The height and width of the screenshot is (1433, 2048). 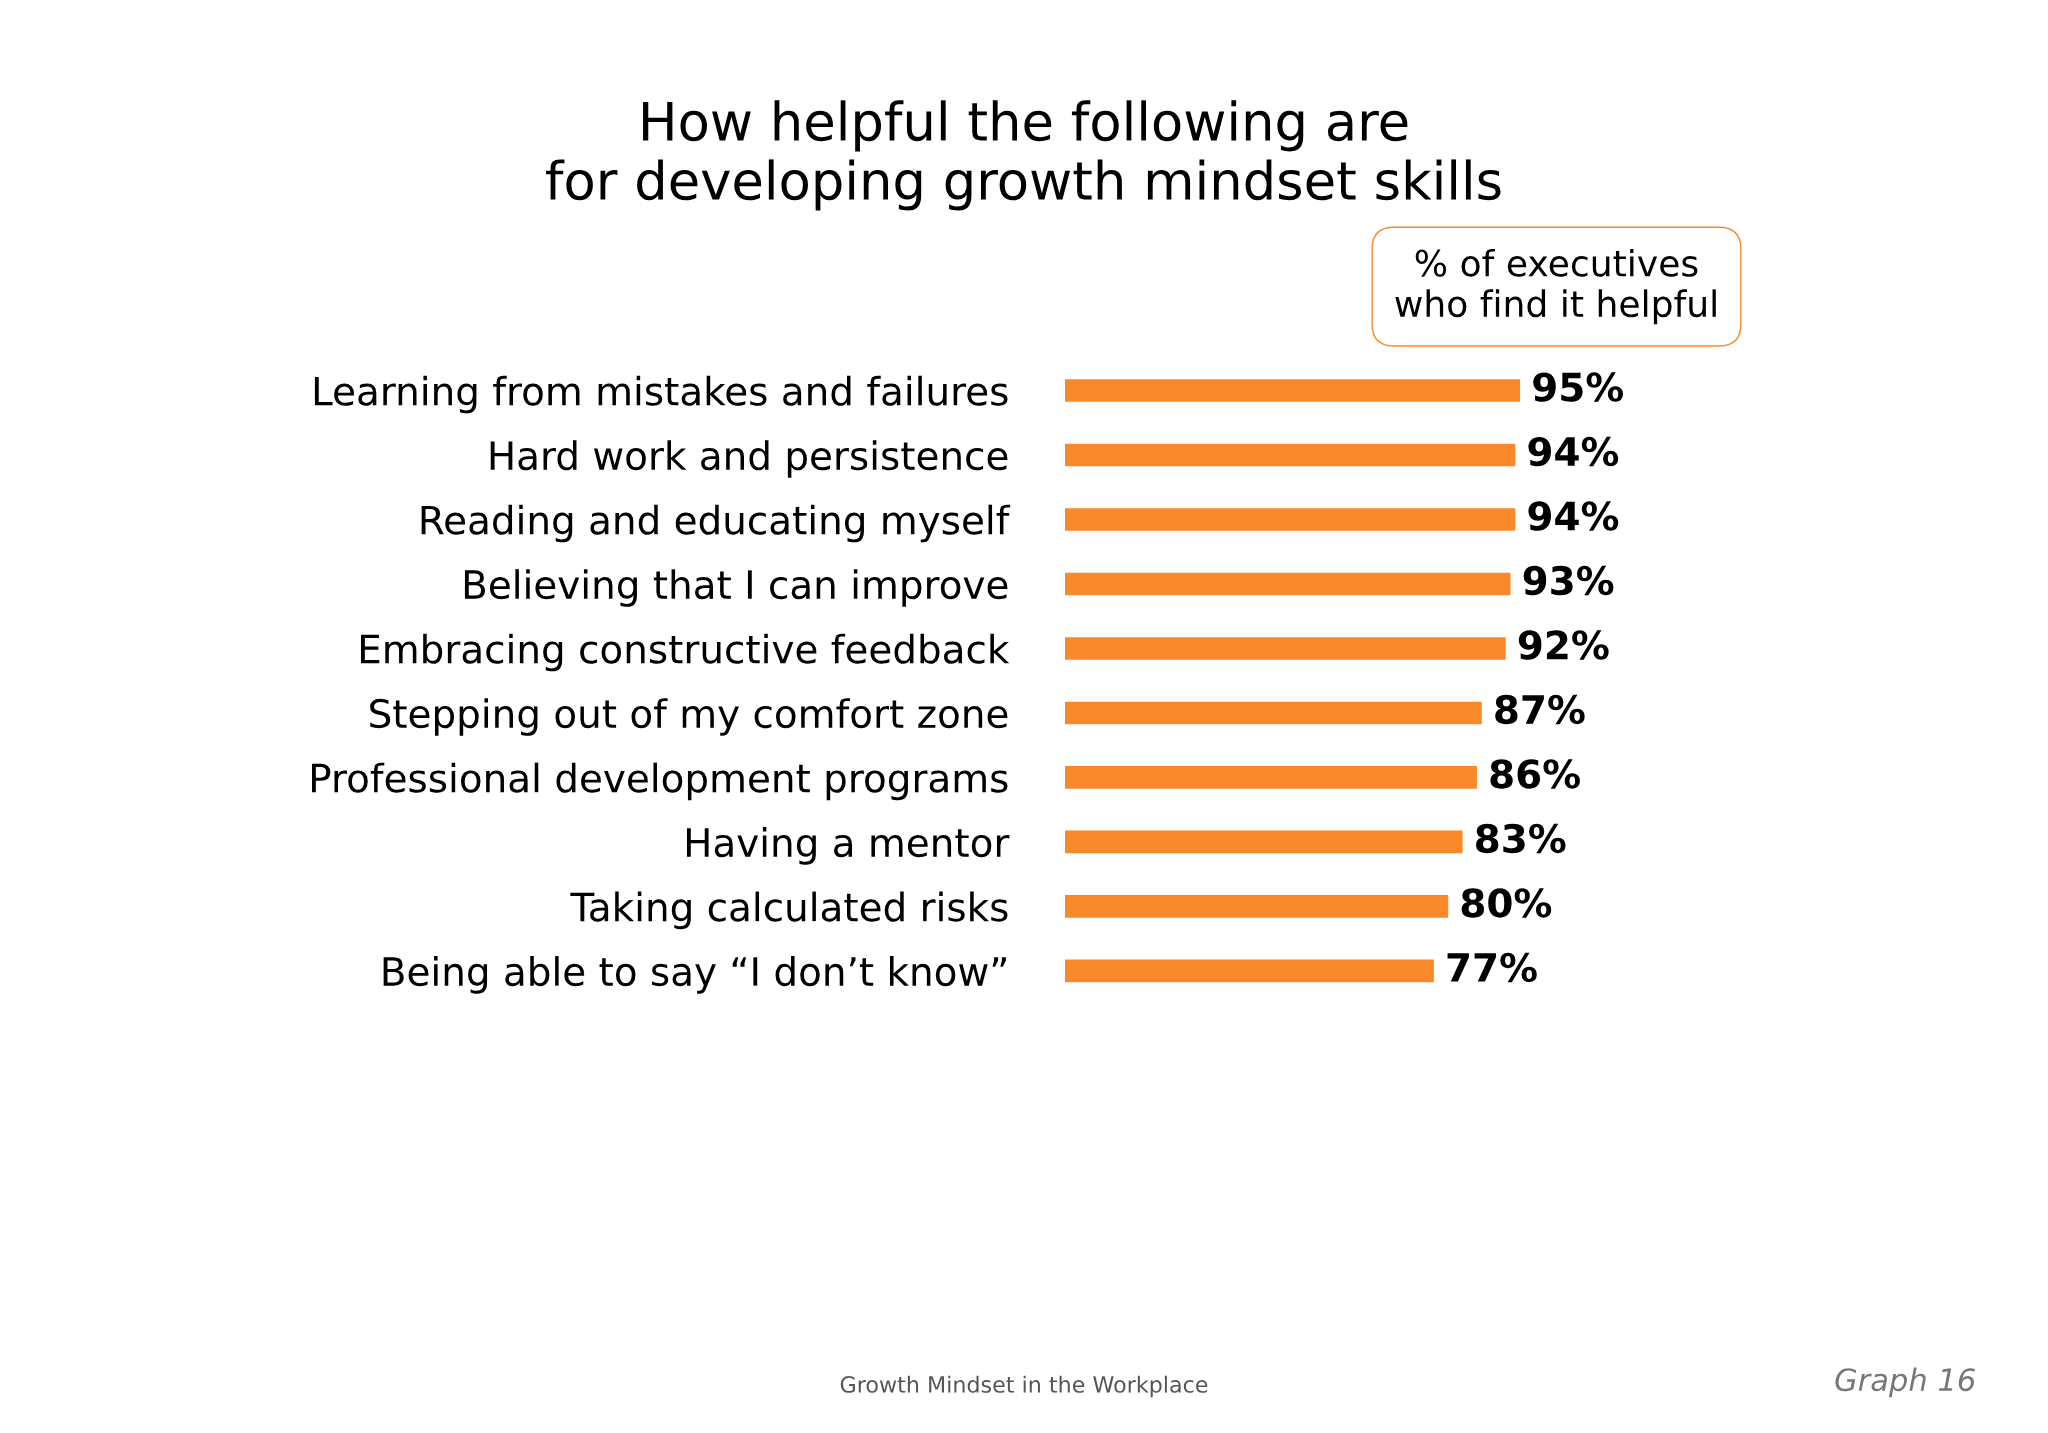 I want to click on data-label: 80%, so click(x=1506, y=903).